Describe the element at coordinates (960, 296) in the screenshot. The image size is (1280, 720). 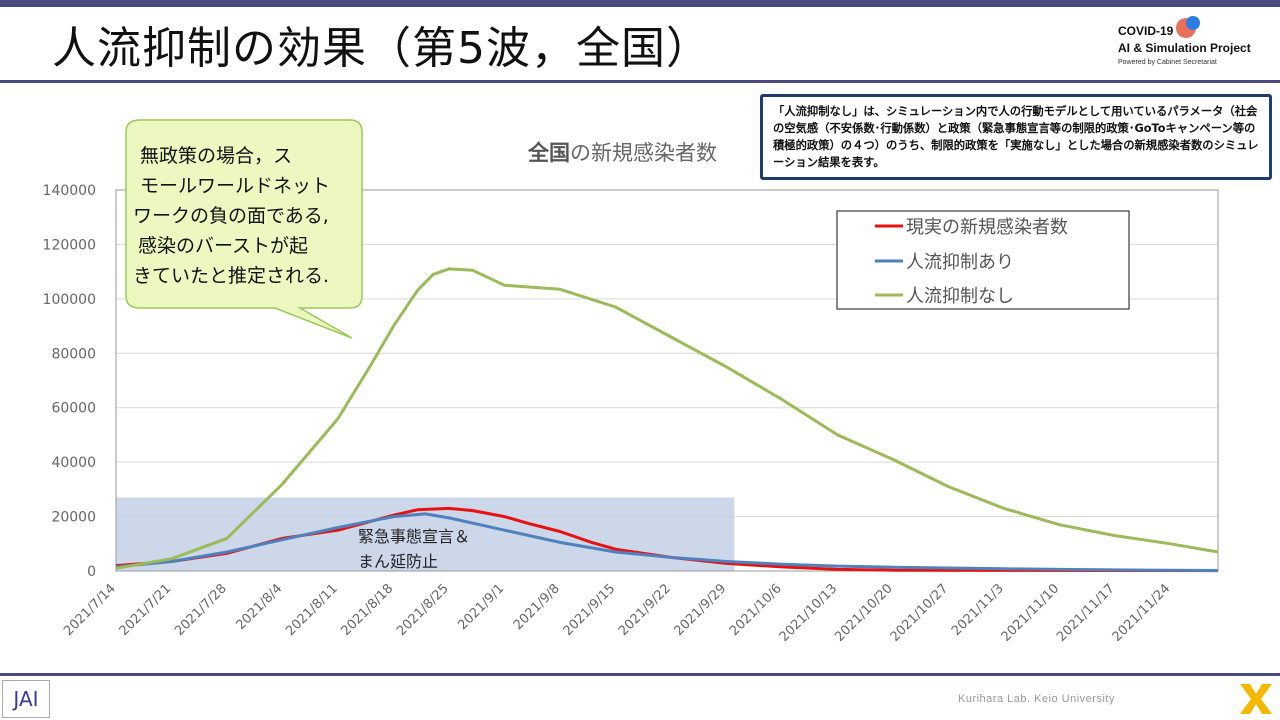
I see `legend-label-without: 人流抑制なし` at that location.